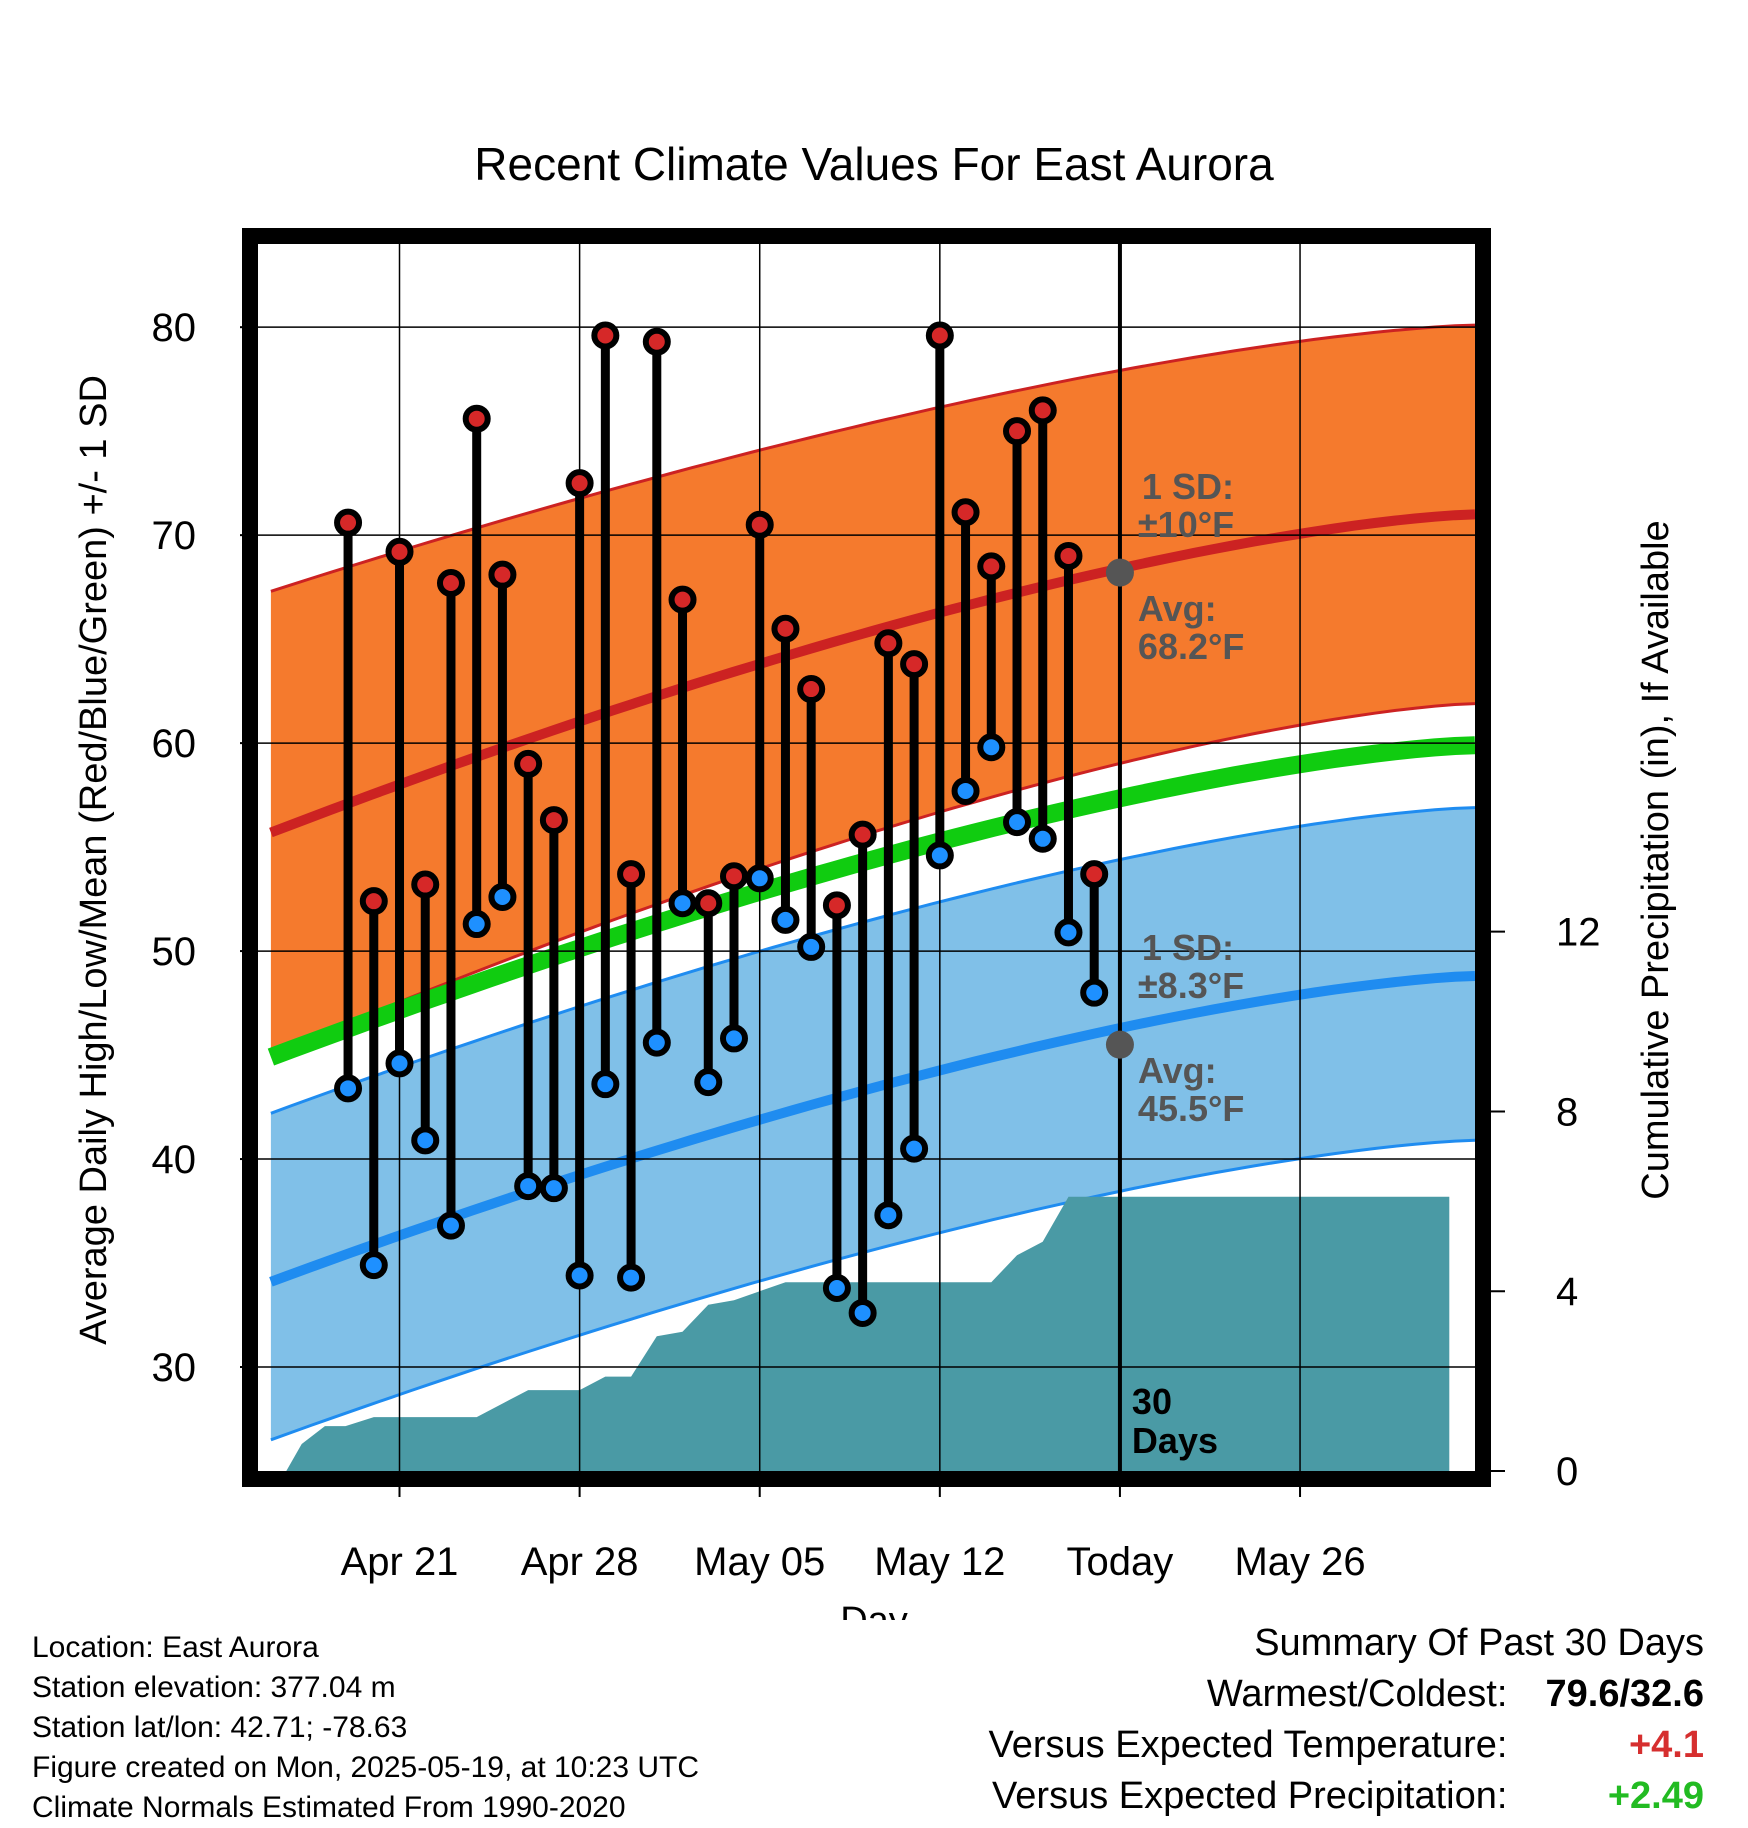 This screenshot has height=1828, width=1748. What do you see at coordinates (1175, 1440) in the screenshot?
I see `days-label-text: Days` at bounding box center [1175, 1440].